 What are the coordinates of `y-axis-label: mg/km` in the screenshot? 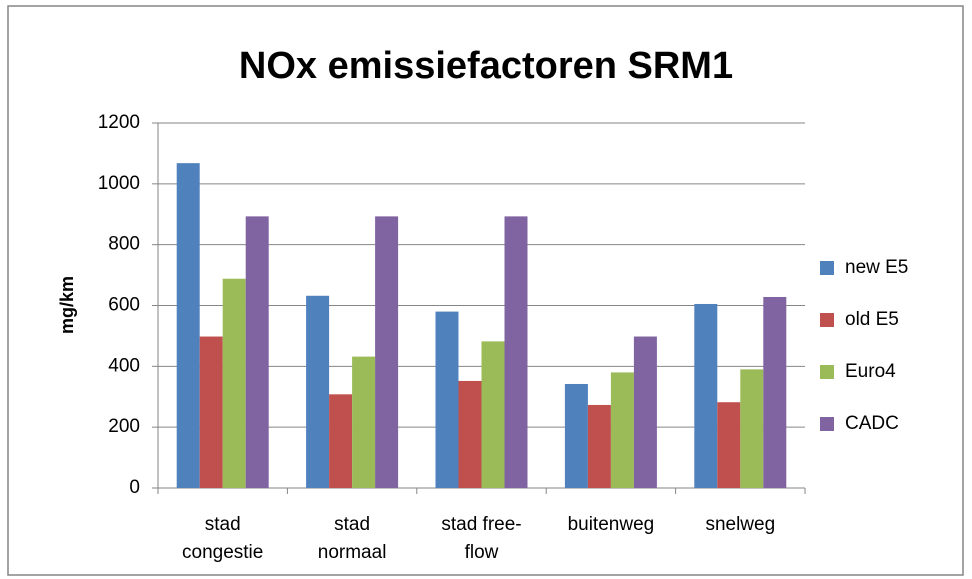 It's located at (67, 305).